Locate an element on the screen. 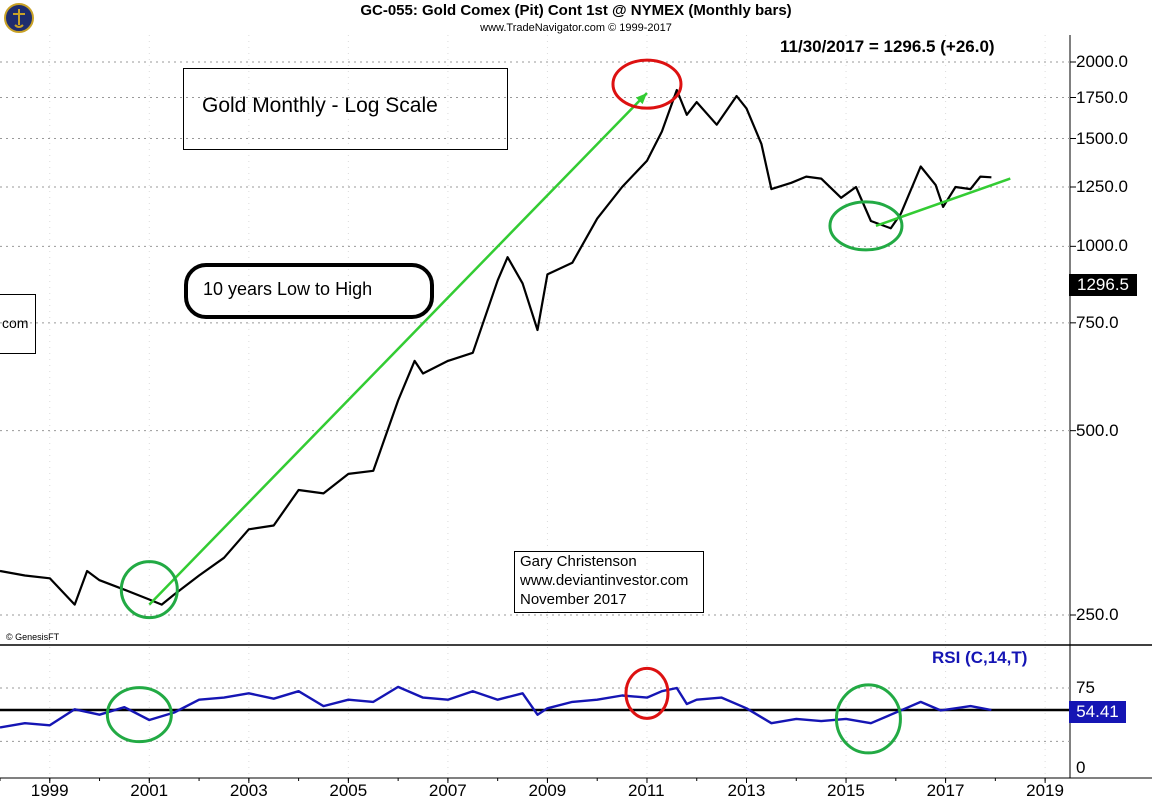  rsi-title: RSI (C,14,T) is located at coordinates (980, 657).